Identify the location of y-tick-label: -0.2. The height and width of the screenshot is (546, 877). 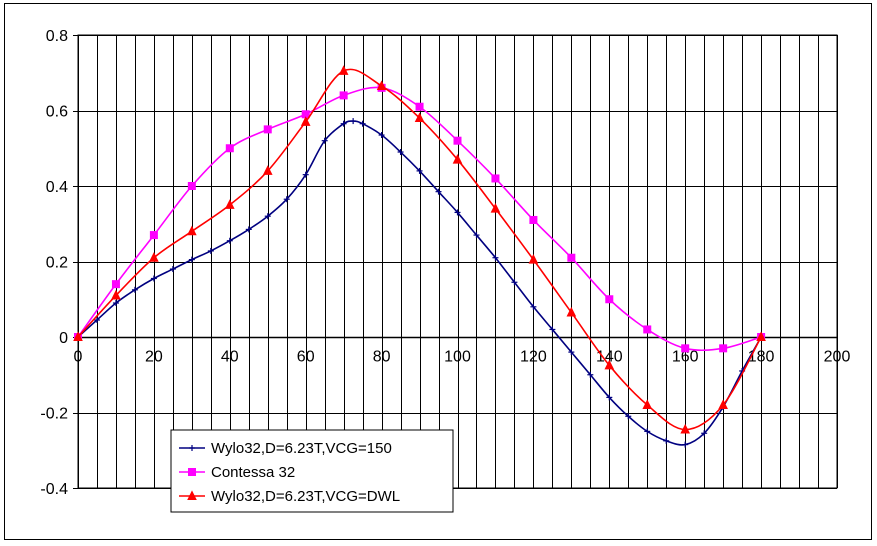
(54, 414).